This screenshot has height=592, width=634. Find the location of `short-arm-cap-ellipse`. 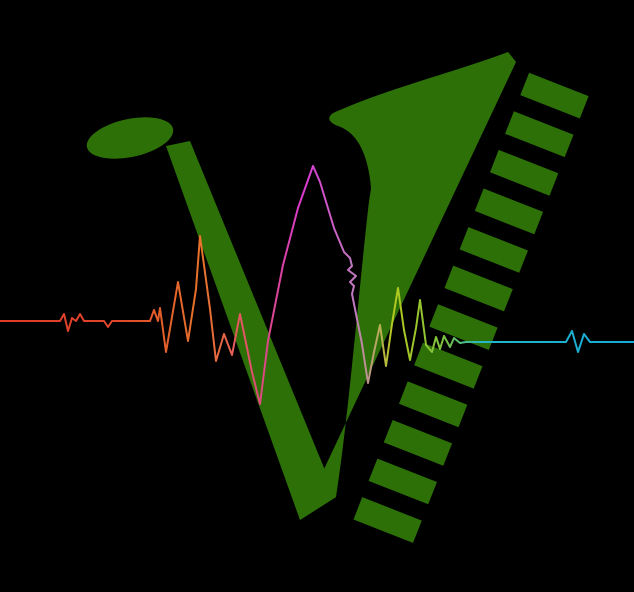

short-arm-cap-ellipse is located at coordinates (130, 138).